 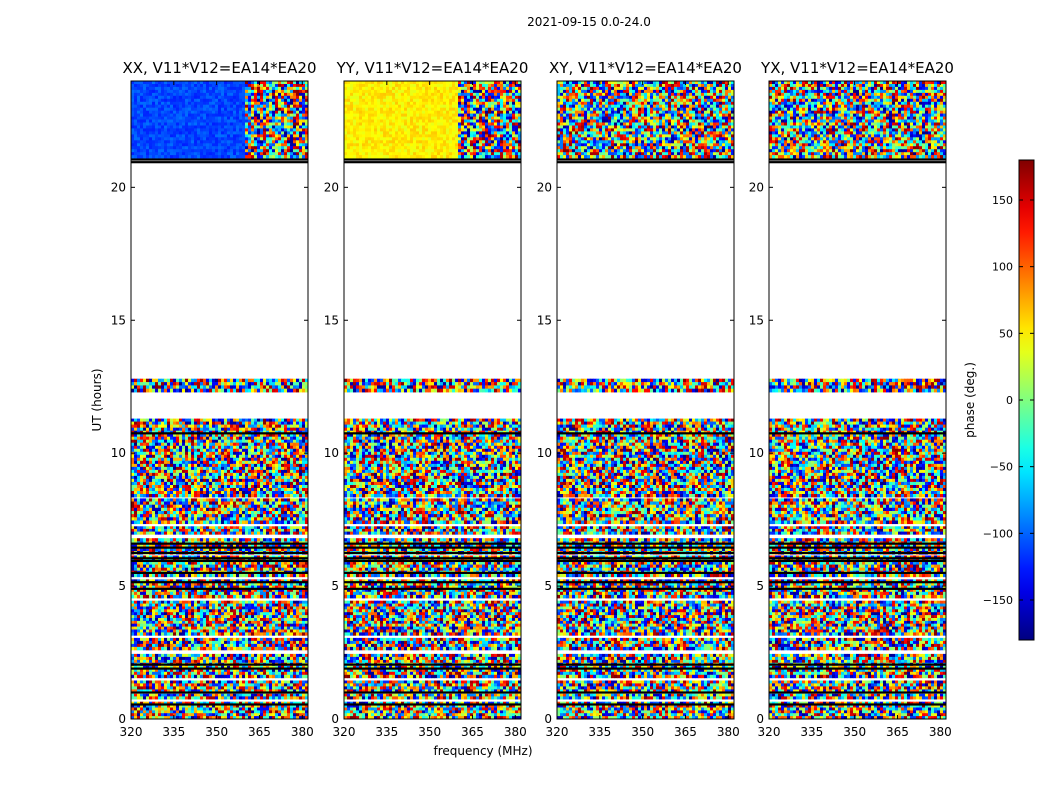 I want to click on colorbar-tick-label: 0, so click(x=1009, y=400).